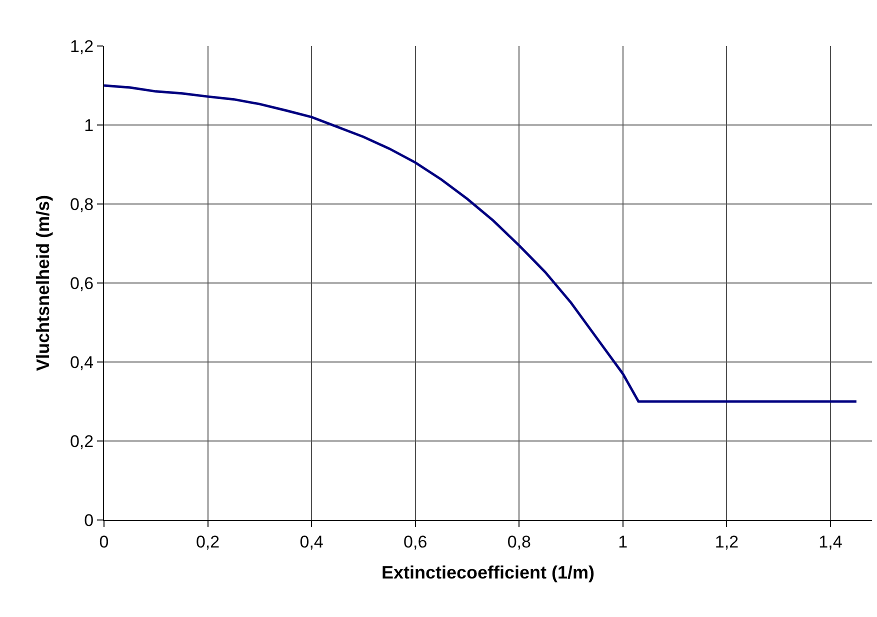 This screenshot has width=877, height=617. I want to click on x-tick-label: 1,2, so click(726, 542).